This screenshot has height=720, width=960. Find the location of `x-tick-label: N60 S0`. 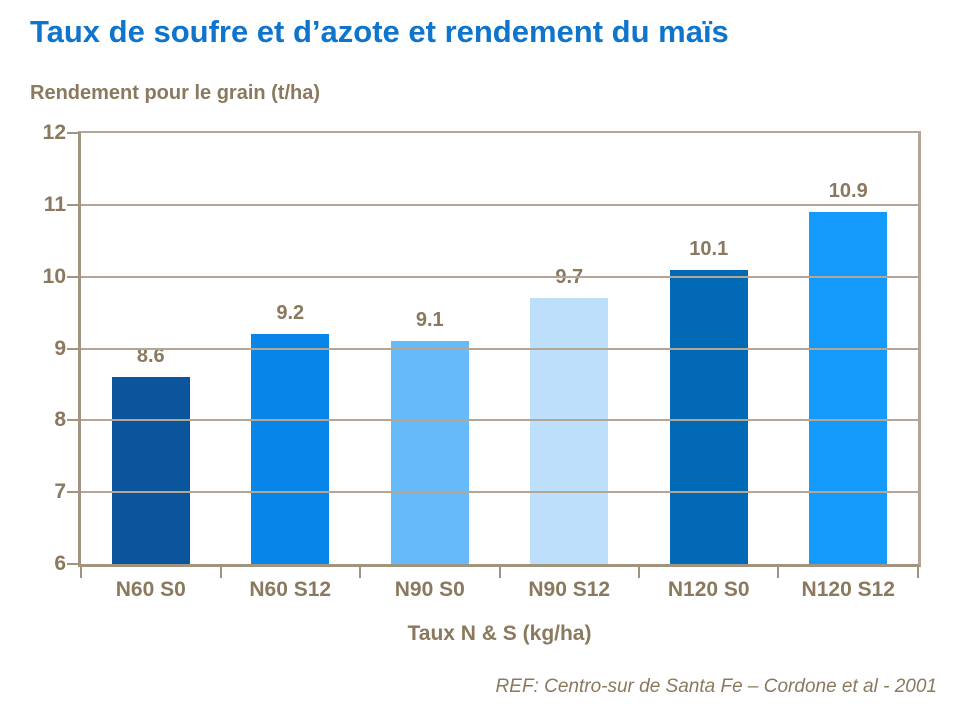

x-tick-label: N60 S0 is located at coordinates (150, 589).